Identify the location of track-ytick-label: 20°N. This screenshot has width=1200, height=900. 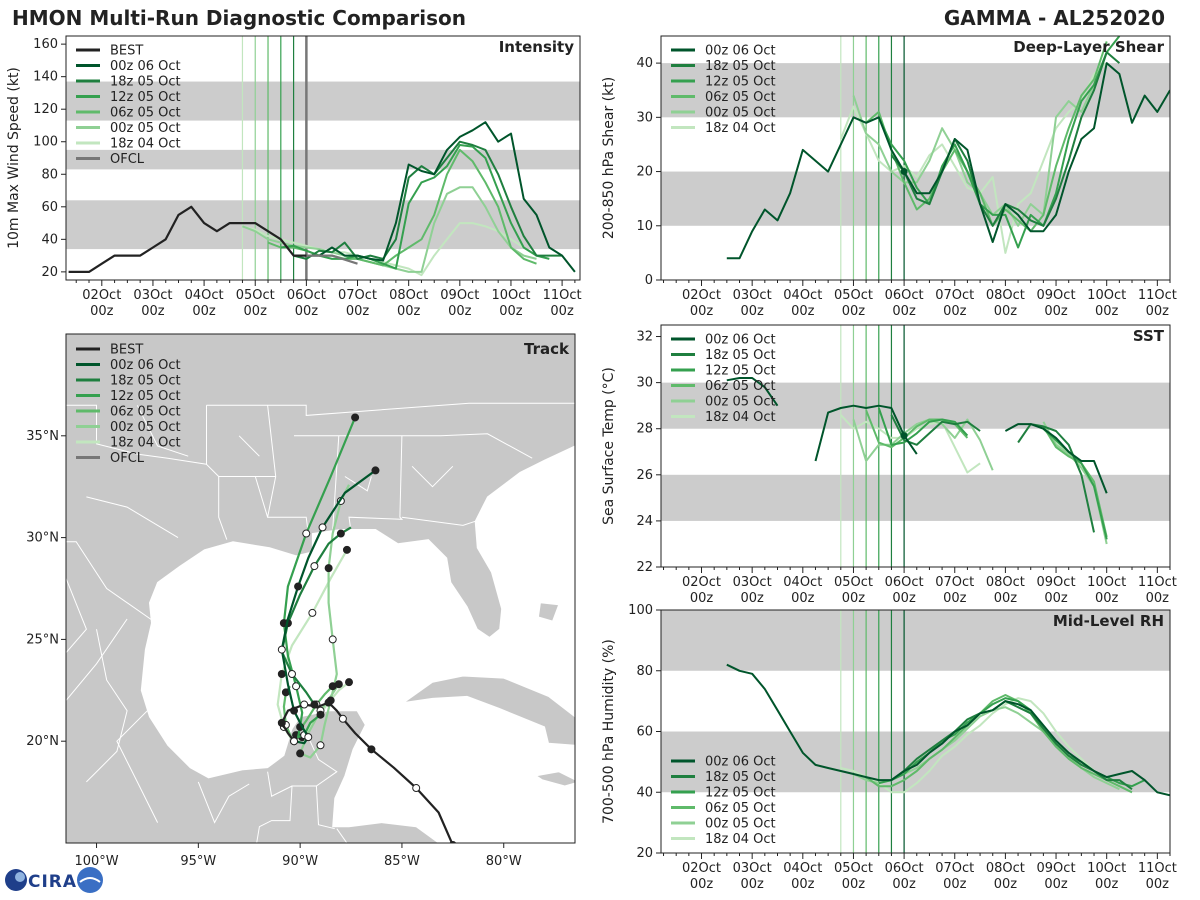
(42, 741).